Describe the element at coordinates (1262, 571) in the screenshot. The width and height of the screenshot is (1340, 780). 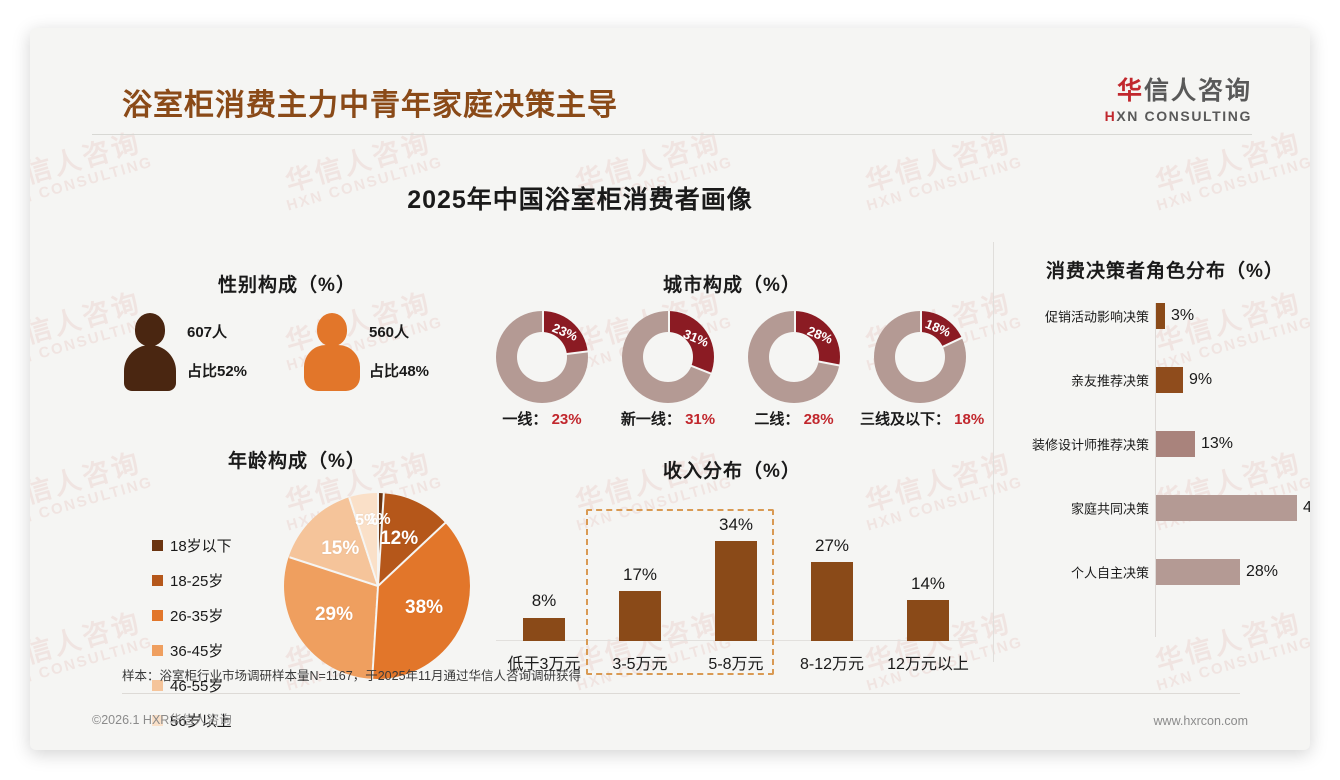
I see `role-bar-value: 28%` at that location.